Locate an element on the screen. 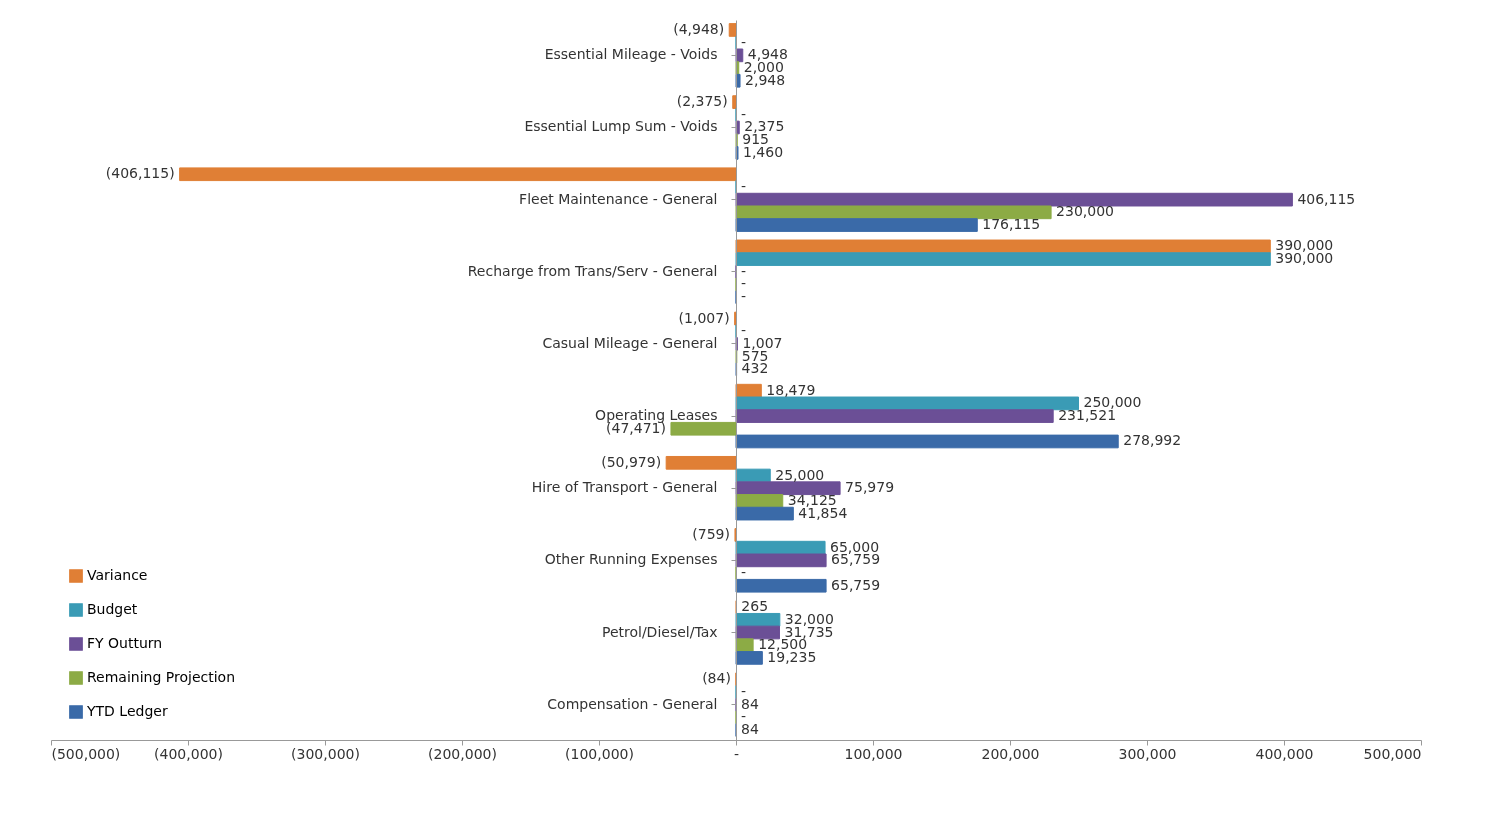  x-tick-label: (100,000) is located at coordinates (599, 753).